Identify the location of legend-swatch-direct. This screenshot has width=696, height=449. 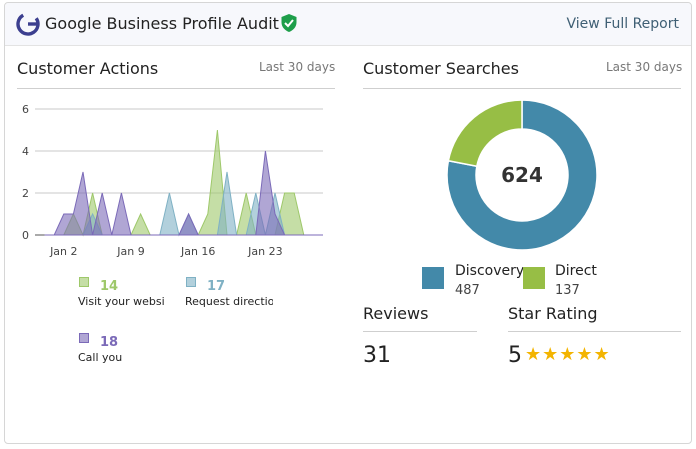
(534, 278).